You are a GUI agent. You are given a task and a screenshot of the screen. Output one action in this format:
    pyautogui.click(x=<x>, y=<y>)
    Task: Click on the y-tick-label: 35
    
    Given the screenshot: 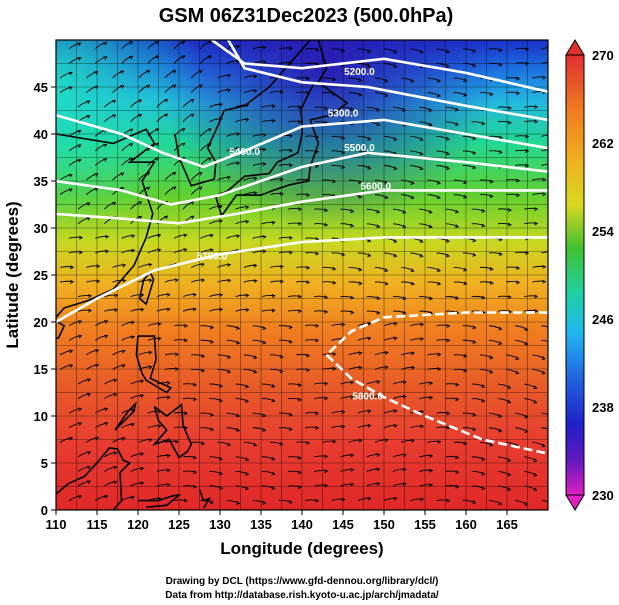 What is the action you would take?
    pyautogui.click(x=41, y=181)
    